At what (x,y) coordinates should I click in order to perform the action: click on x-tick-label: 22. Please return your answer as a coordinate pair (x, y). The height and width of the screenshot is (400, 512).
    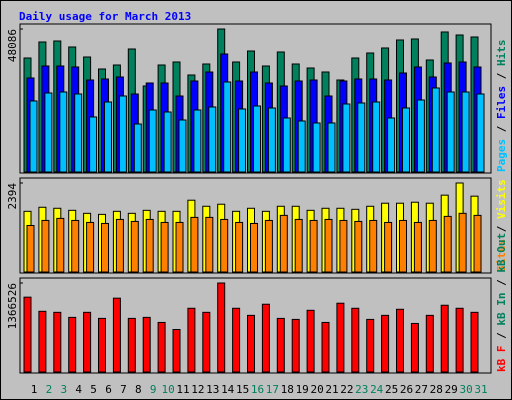
    Looking at the image, I should click on (346, 389).